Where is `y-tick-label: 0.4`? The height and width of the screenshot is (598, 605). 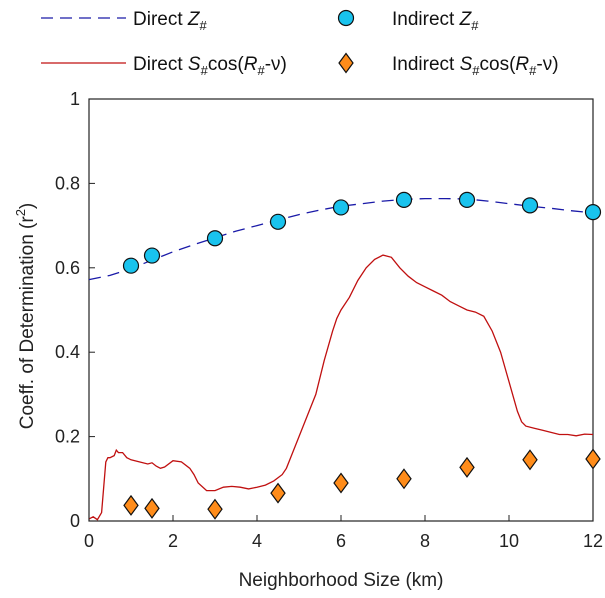
y-tick-label: 0.4 is located at coordinates (67, 352).